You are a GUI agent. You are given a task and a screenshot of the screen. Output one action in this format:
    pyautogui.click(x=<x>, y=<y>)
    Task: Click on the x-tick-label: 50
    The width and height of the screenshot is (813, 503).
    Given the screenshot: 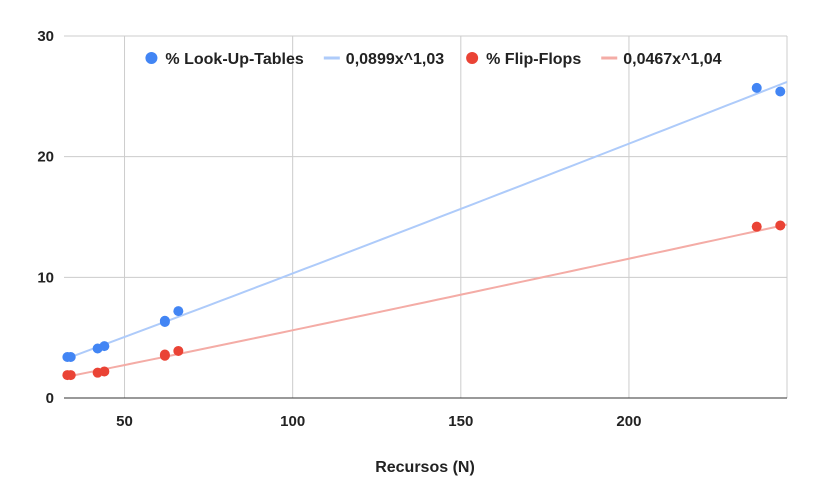 What is the action you would take?
    pyautogui.click(x=124, y=421)
    